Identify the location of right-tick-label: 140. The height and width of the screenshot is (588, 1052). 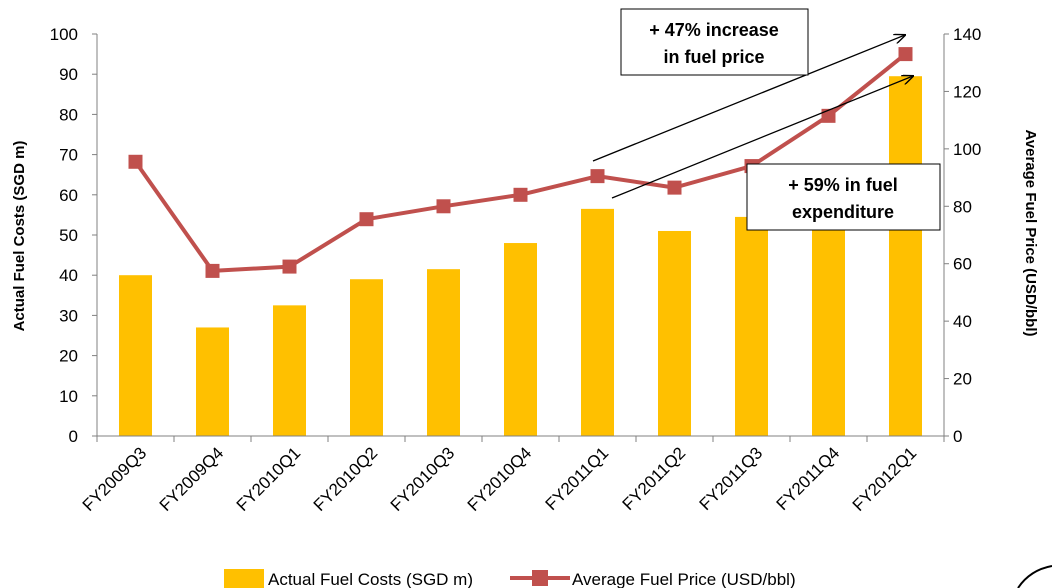
(967, 34).